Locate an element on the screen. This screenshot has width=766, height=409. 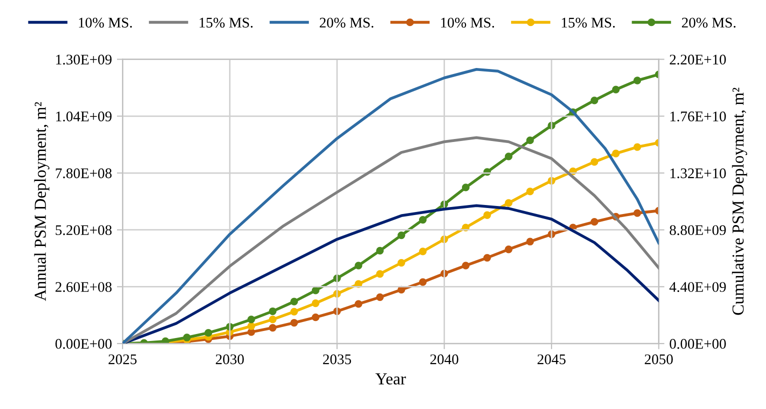
x-tick-label: 2025 is located at coordinates (122, 359).